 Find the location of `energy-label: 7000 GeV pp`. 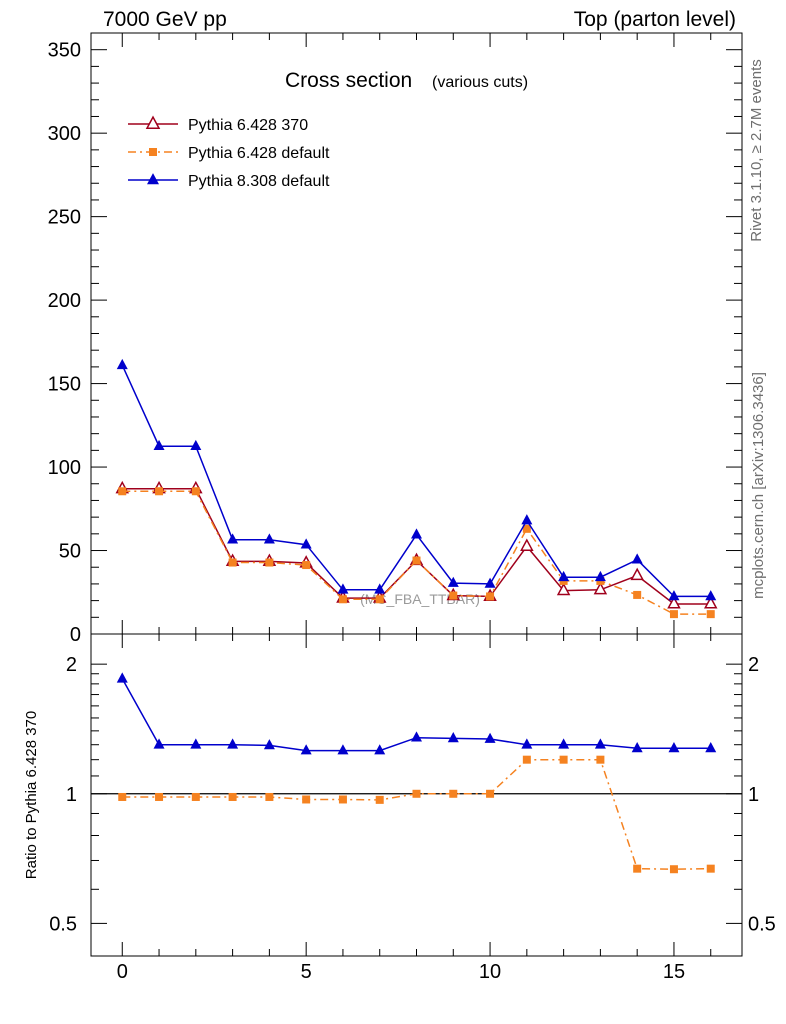

energy-label: 7000 GeV pp is located at coordinates (165, 19).